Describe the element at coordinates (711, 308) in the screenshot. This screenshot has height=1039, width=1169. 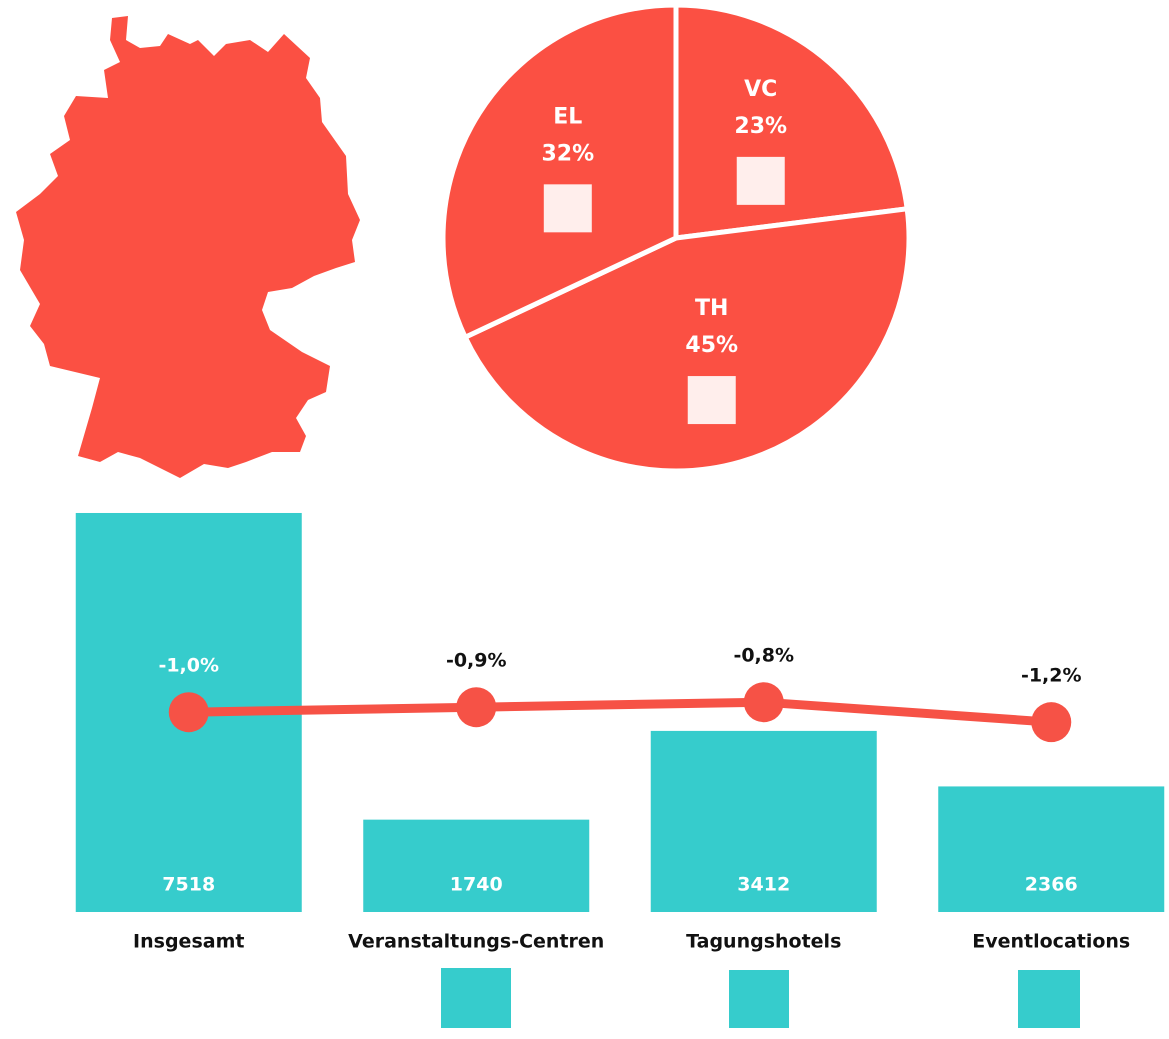
I see `slice-name: TH` at that location.